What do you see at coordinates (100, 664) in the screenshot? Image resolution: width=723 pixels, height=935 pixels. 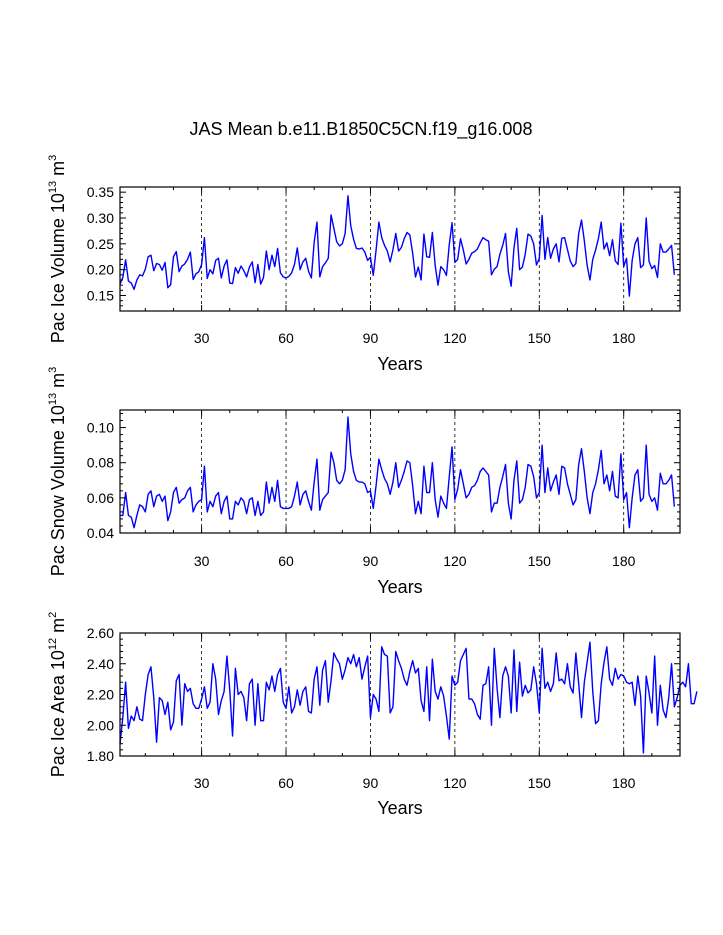 I see `y-tick-label: 2.40` at bounding box center [100, 664].